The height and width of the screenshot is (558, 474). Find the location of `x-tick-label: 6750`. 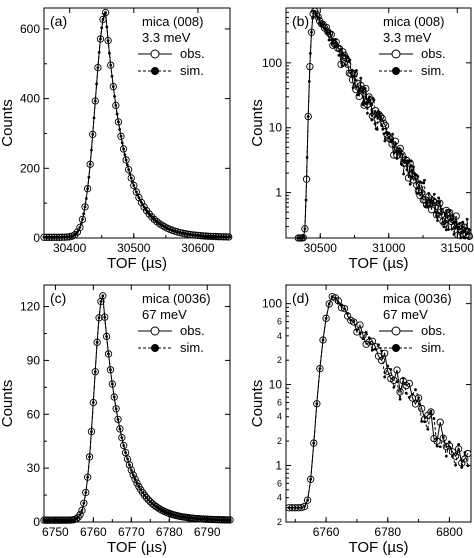

x-tick-label: 6750 is located at coordinates (55, 532).